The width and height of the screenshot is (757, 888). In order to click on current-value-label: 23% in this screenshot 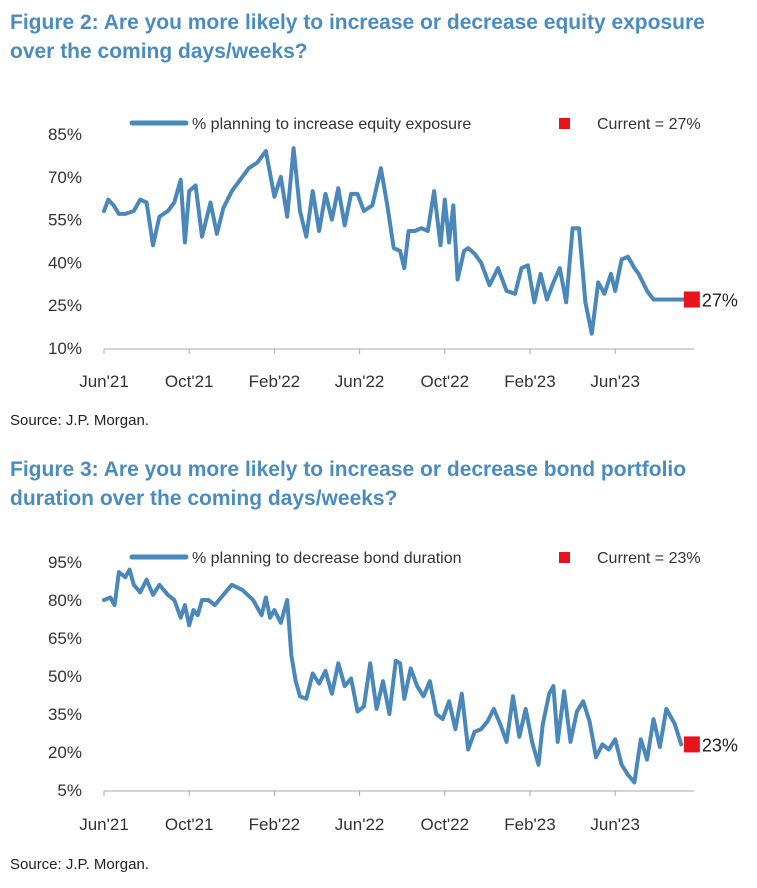, I will do `click(720, 745)`.